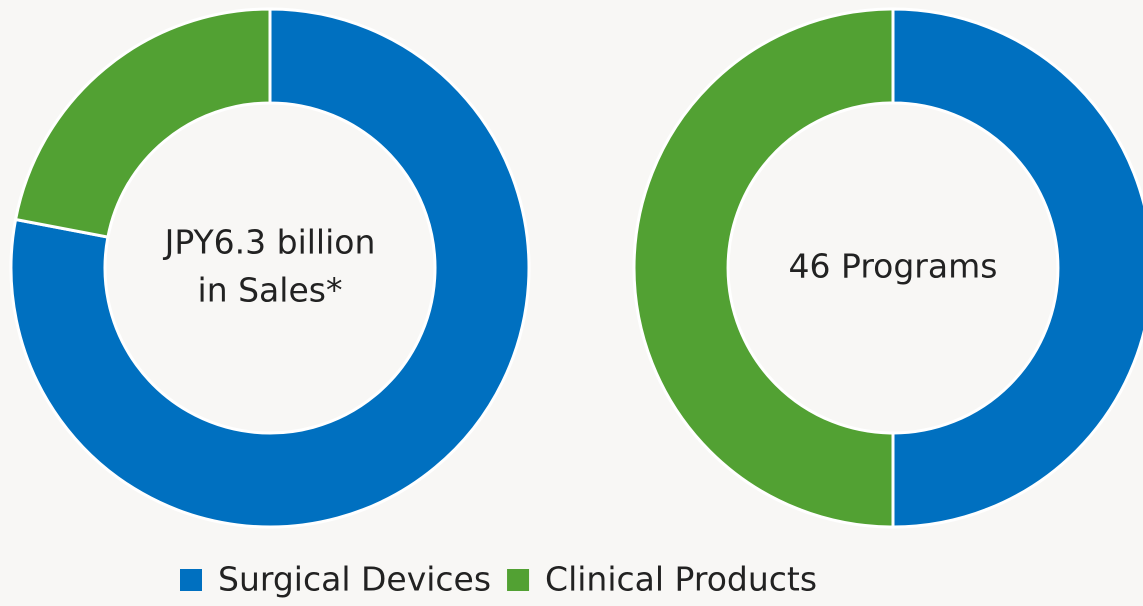 This screenshot has height=606, width=1143. I want to click on center-label: 46 Programs, so click(893, 266).